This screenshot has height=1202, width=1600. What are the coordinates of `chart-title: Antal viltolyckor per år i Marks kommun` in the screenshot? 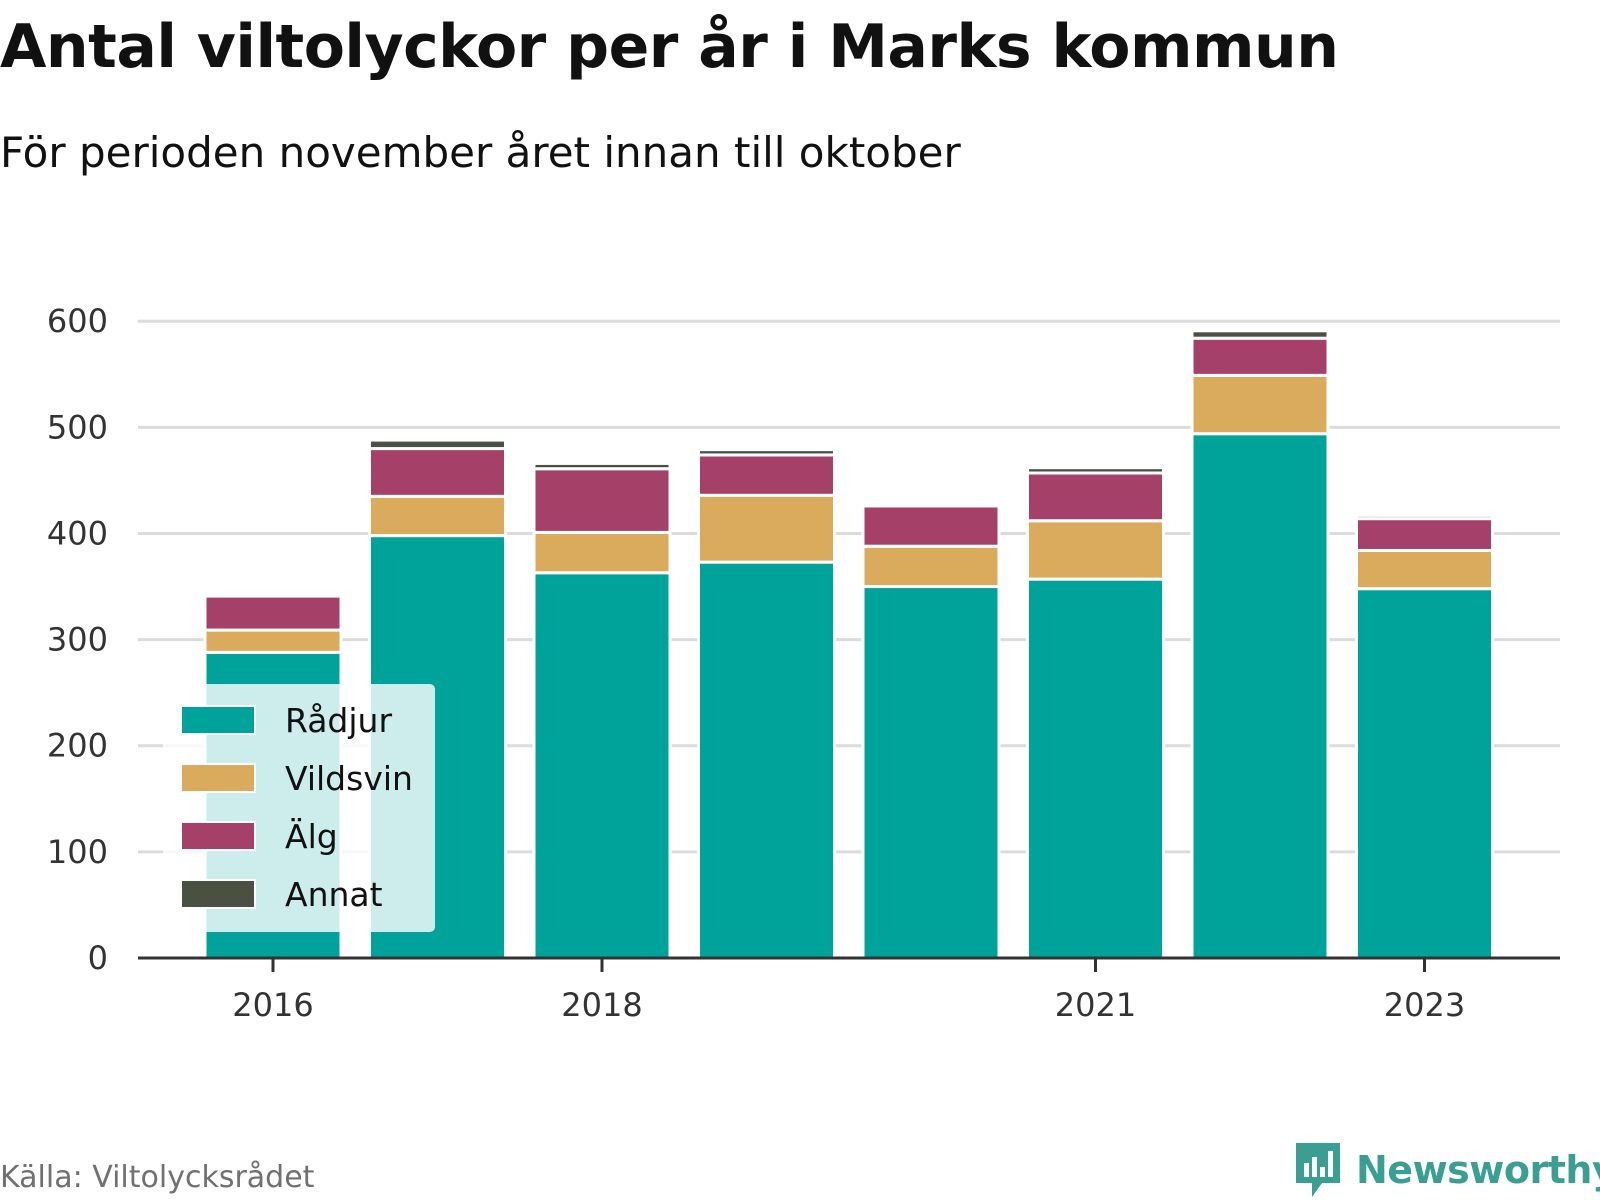 It's located at (669, 47).